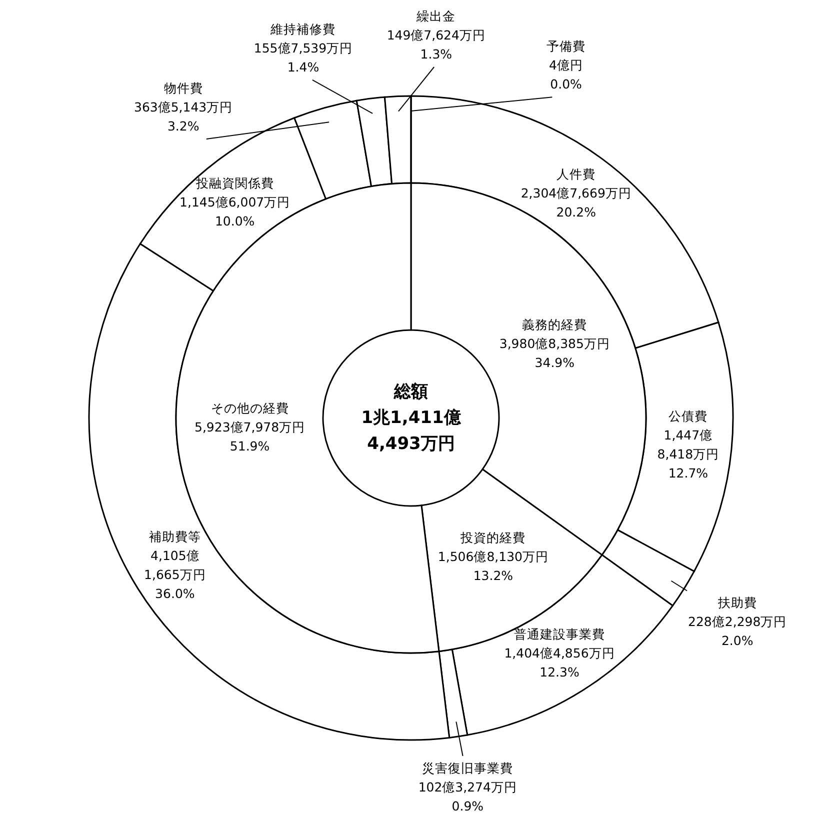  What do you see at coordinates (175, 575) in the screenshot?
I see `data-label: 4,105億1,665万円 36.0%` at bounding box center [175, 575].